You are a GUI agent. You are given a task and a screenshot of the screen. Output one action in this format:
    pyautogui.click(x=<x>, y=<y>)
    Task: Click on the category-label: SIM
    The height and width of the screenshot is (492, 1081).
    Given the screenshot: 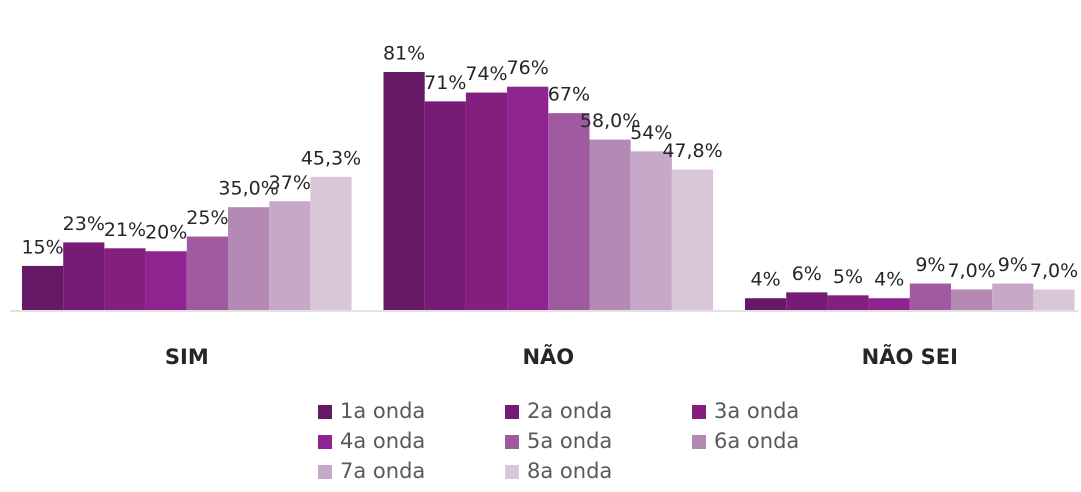 What is the action you would take?
    pyautogui.click(x=187, y=357)
    